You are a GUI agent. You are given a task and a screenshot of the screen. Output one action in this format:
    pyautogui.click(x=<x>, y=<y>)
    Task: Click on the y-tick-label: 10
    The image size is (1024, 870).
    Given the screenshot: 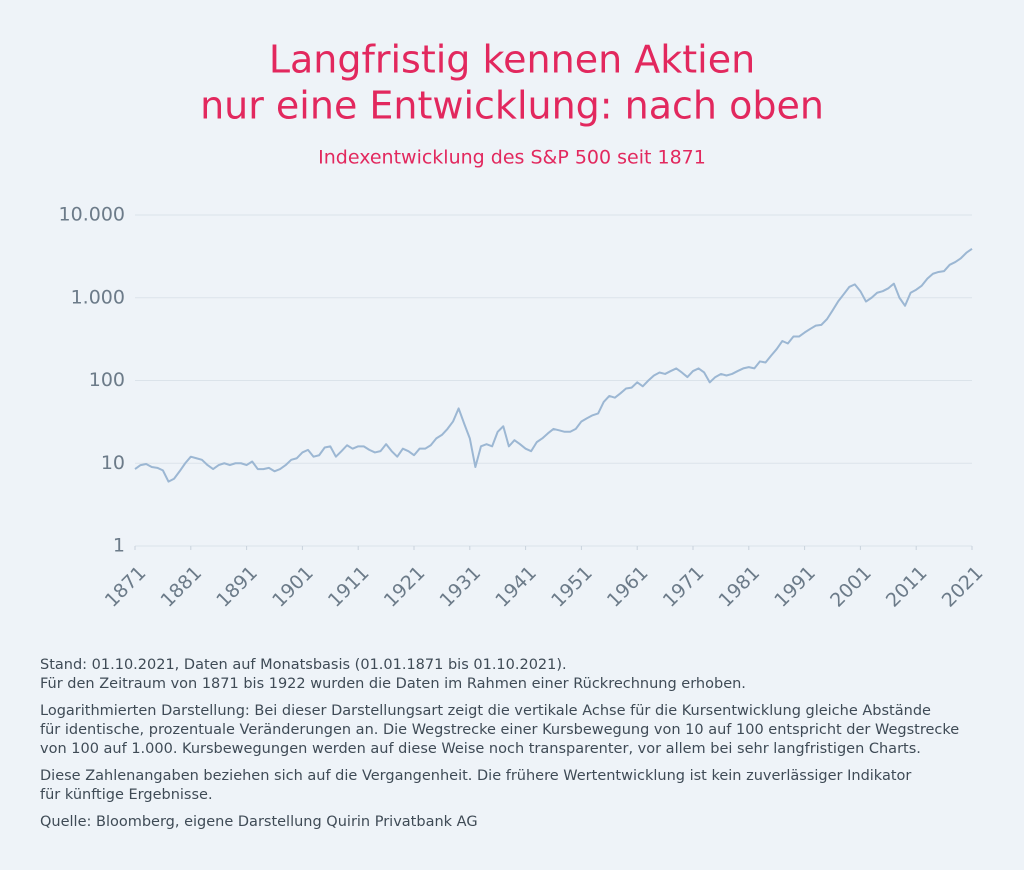 What is the action you would take?
    pyautogui.click(x=113, y=463)
    